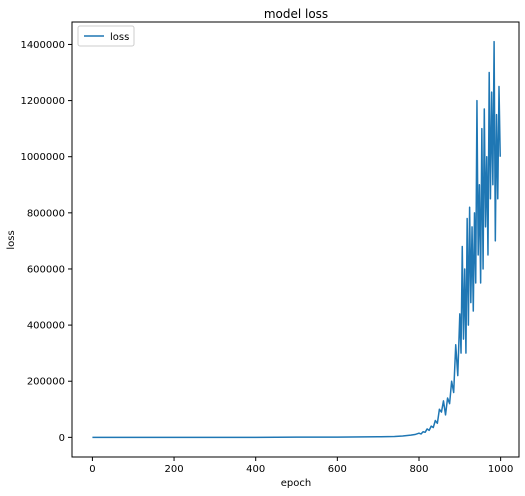 The width and height of the screenshot is (525, 496). What do you see at coordinates (46, 213) in the screenshot?
I see `y-tick-label: 800000` at bounding box center [46, 213].